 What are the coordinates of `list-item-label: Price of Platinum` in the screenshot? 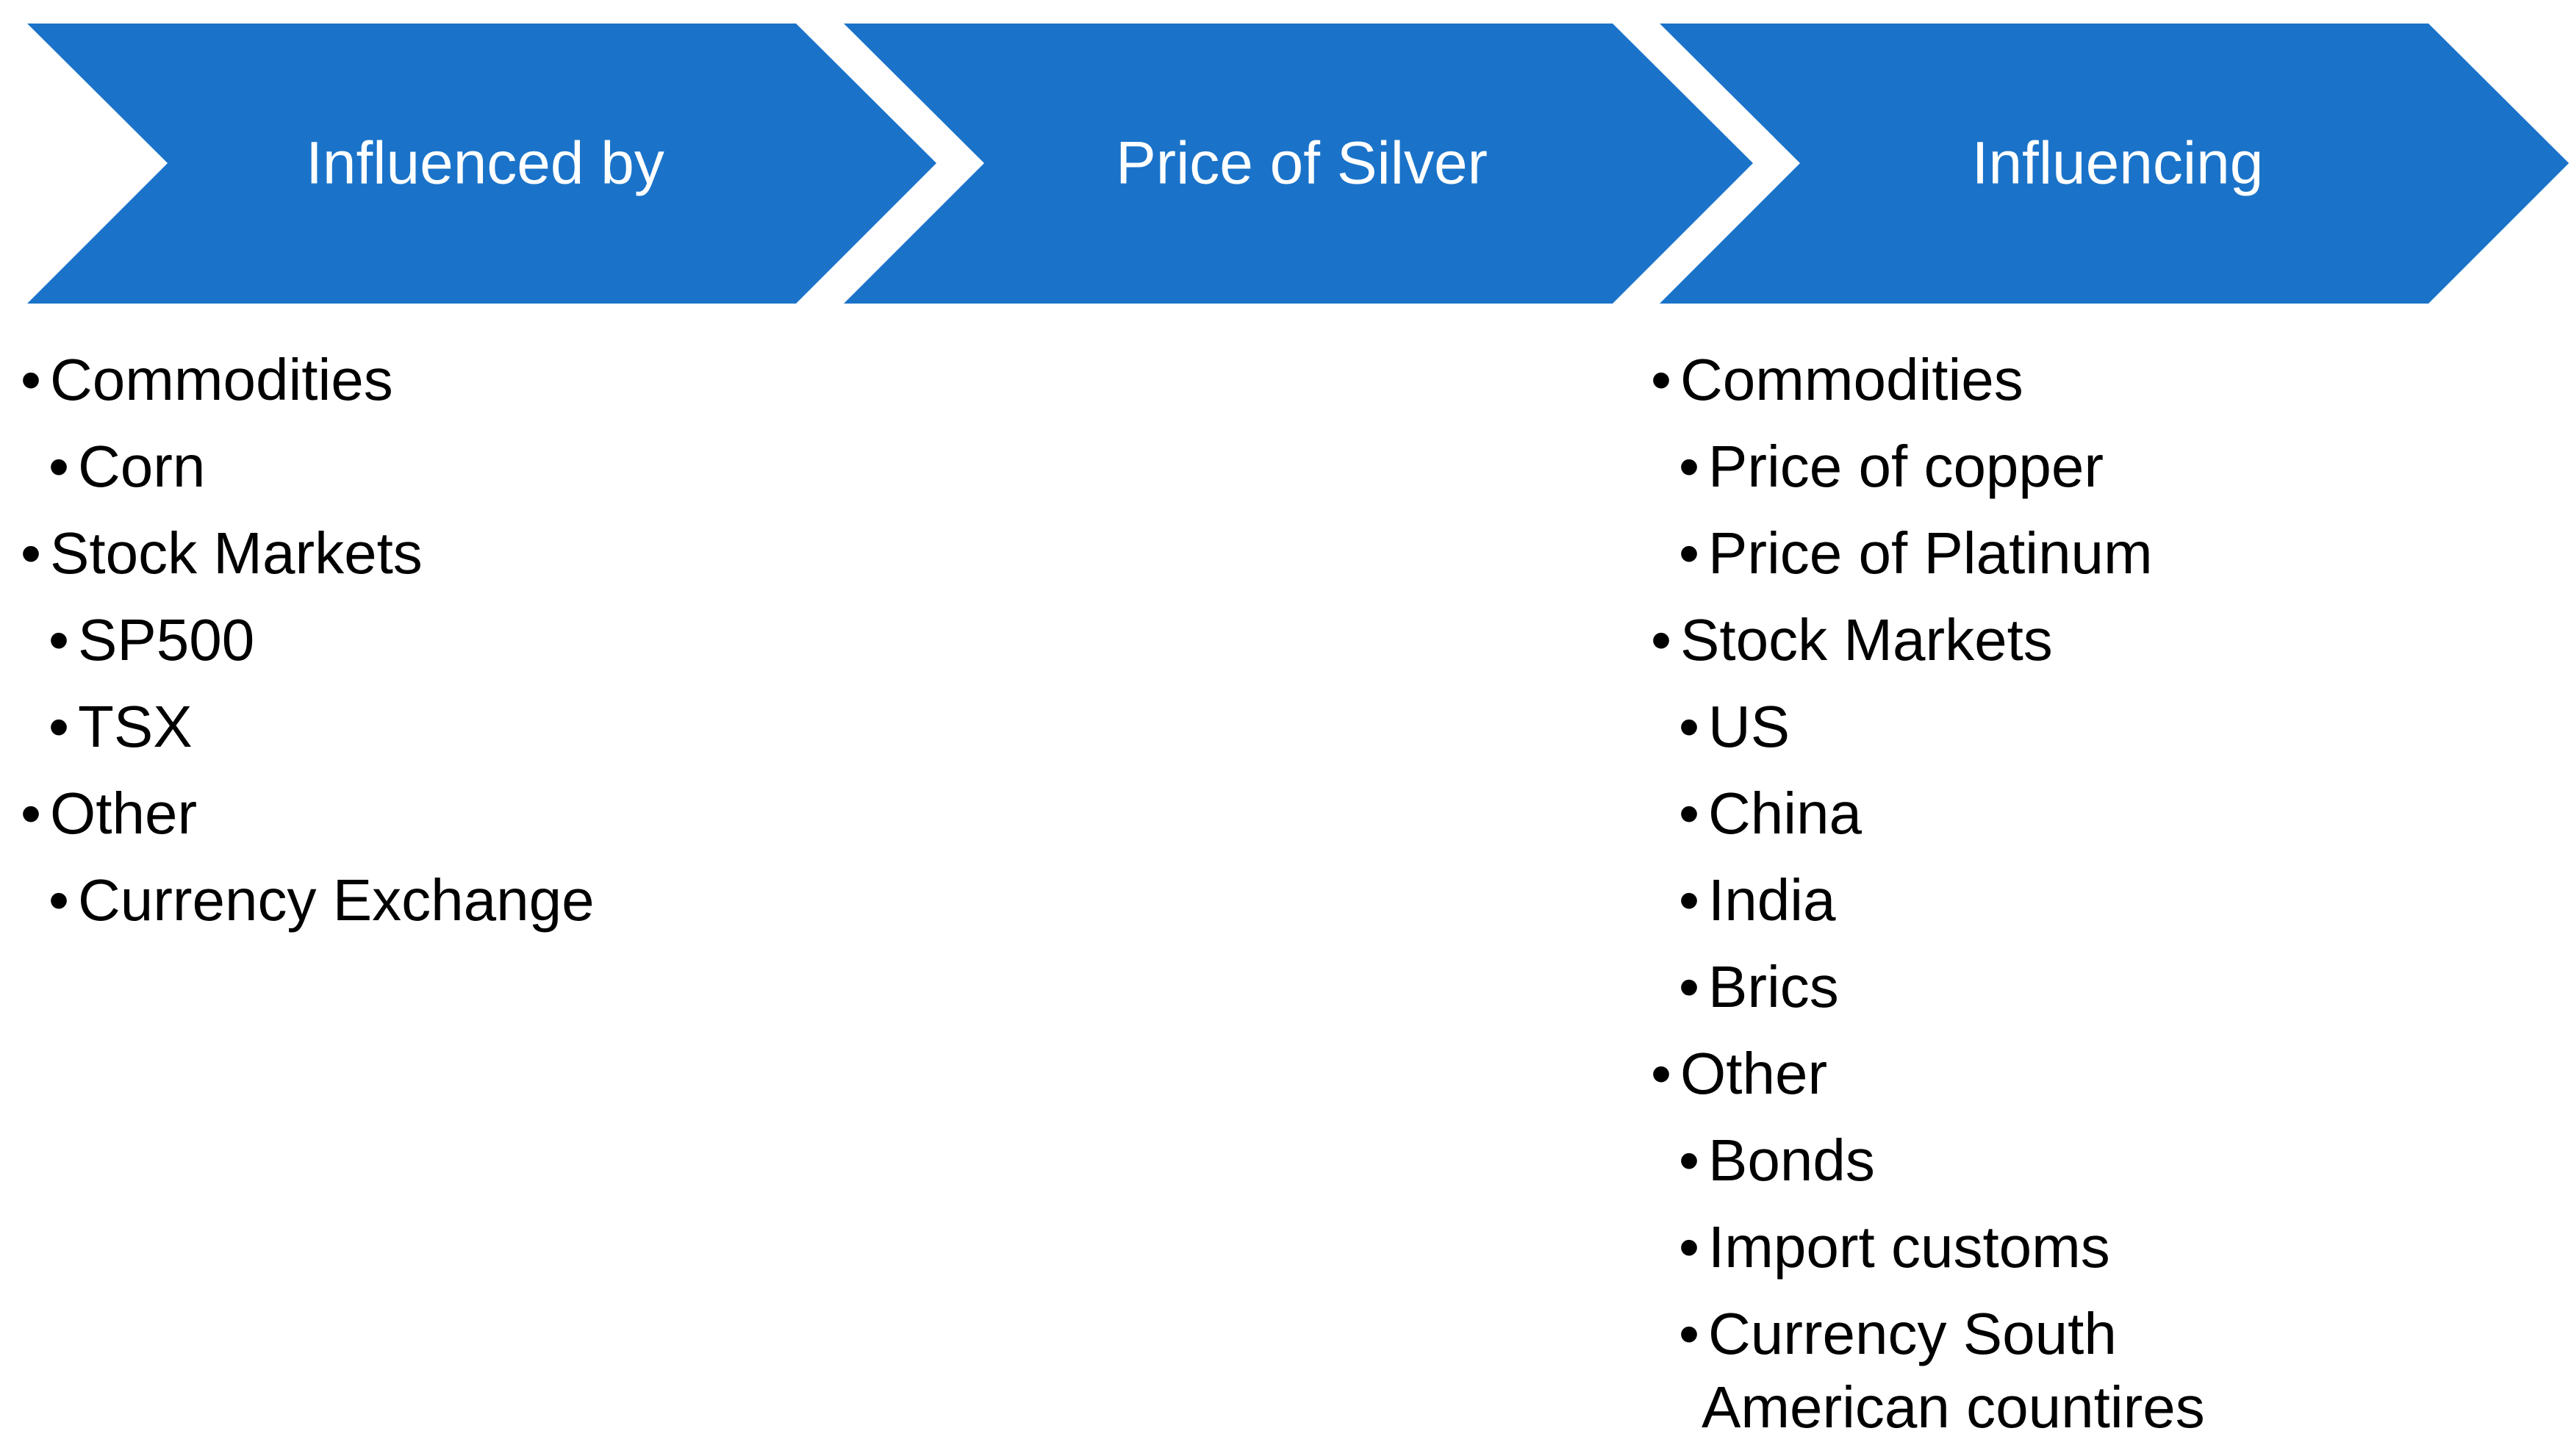 It's located at (1930, 553).